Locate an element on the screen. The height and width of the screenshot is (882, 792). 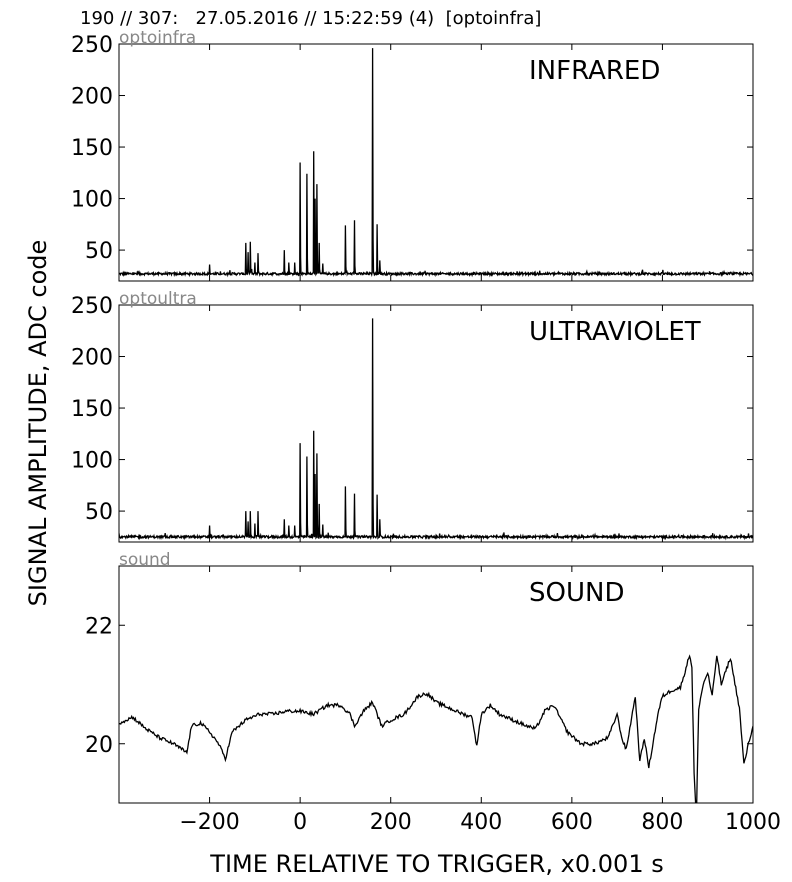
x-tick-label: 400 is located at coordinates (481, 822).